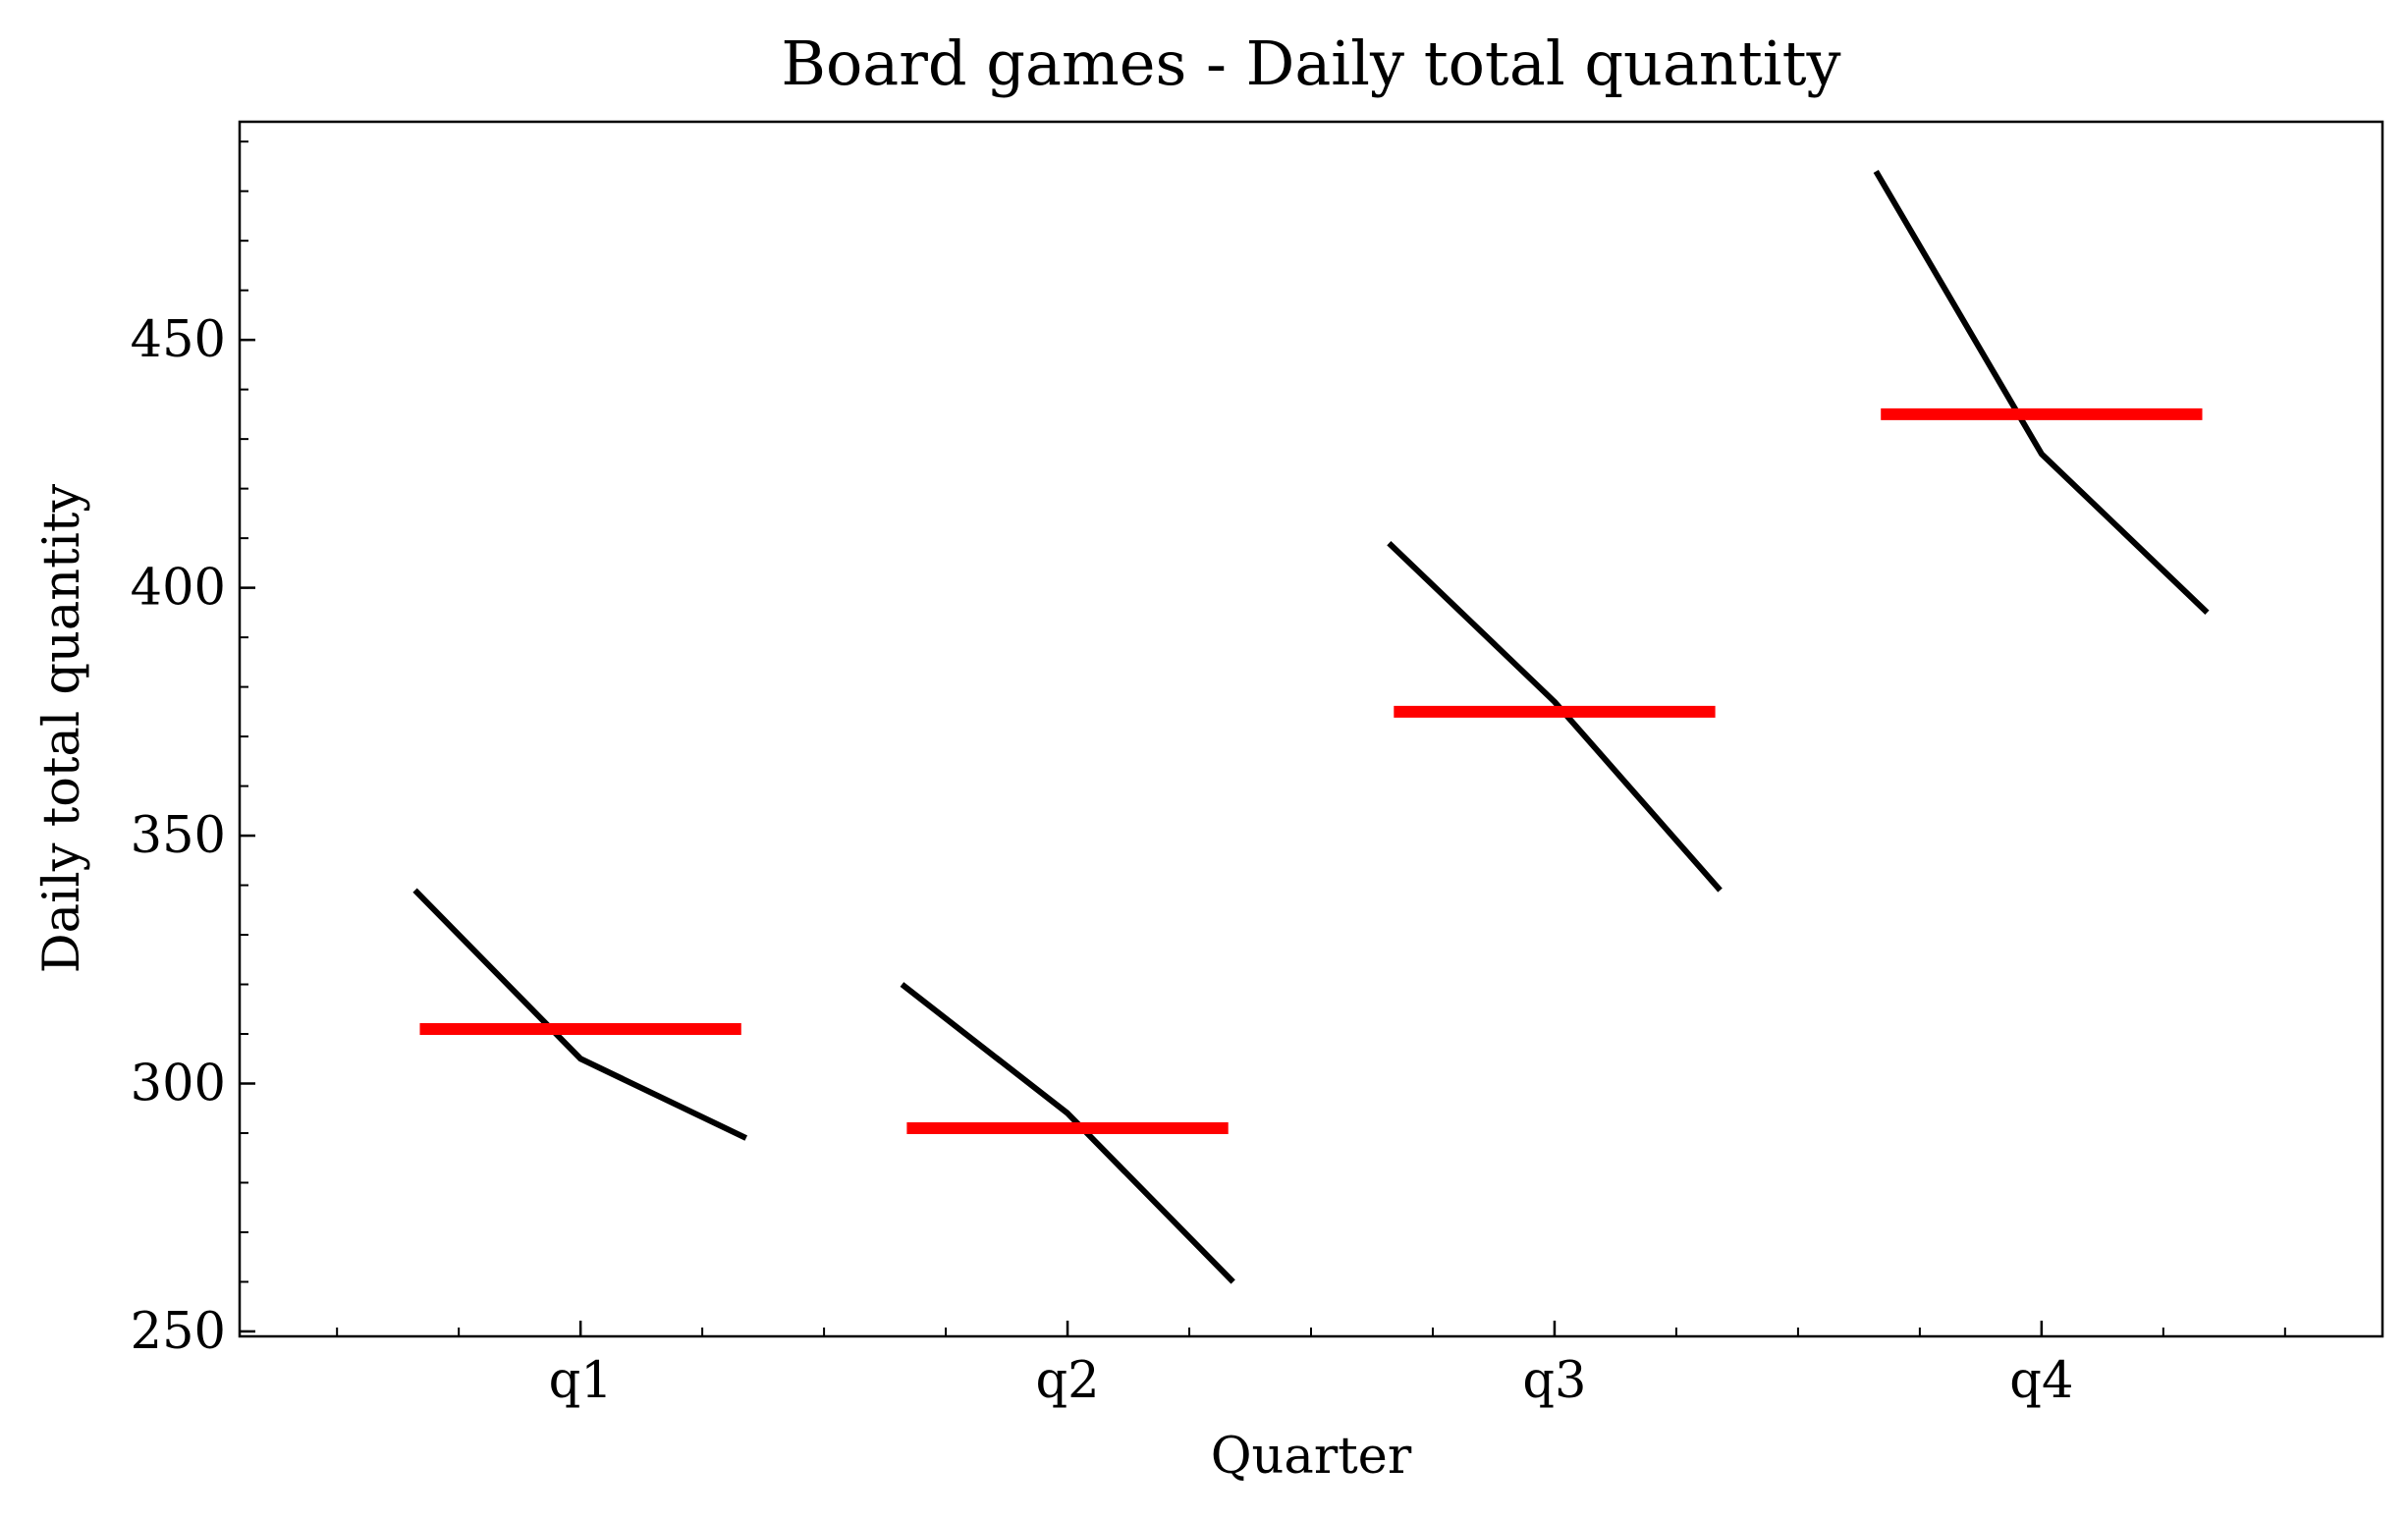 This screenshot has height=1519, width=2408. I want to click on y-tick-label: 250, so click(178, 1332).